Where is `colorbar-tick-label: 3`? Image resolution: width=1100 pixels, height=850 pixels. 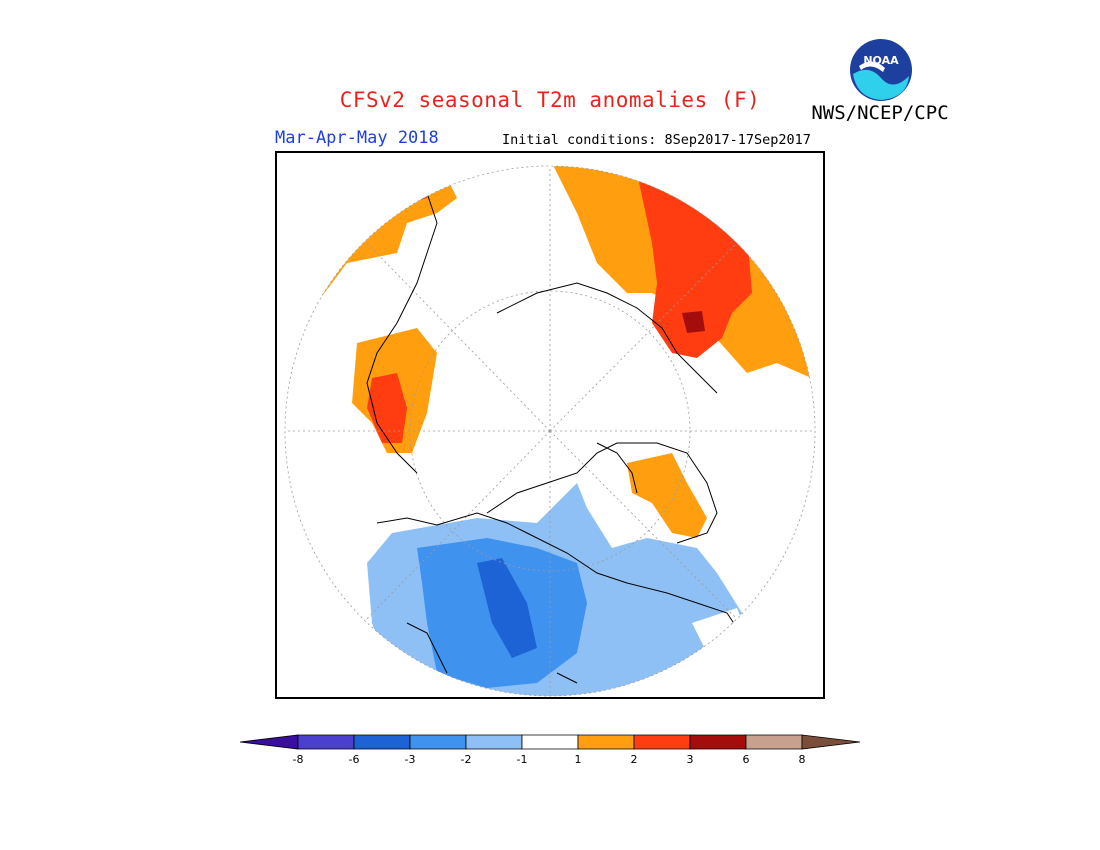
colorbar-tick-label: 3 is located at coordinates (690, 759).